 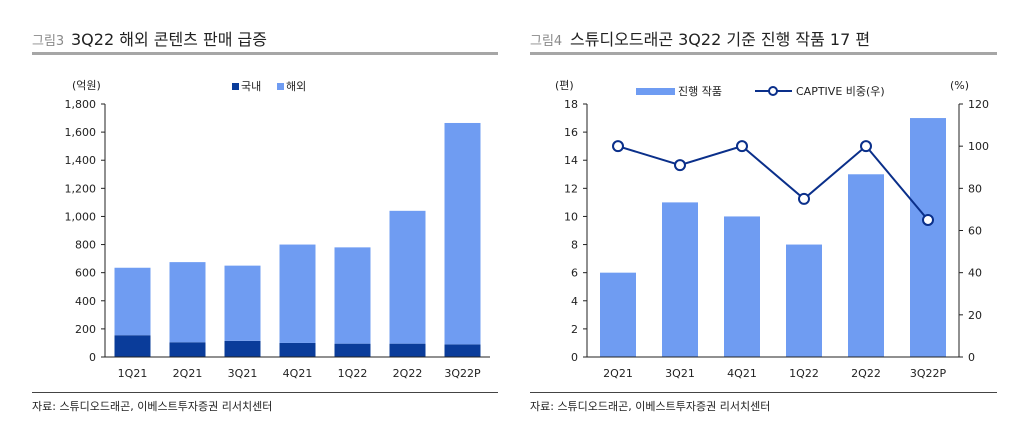 I want to click on y-tick-label-right-chart: 16, so click(x=571, y=132).